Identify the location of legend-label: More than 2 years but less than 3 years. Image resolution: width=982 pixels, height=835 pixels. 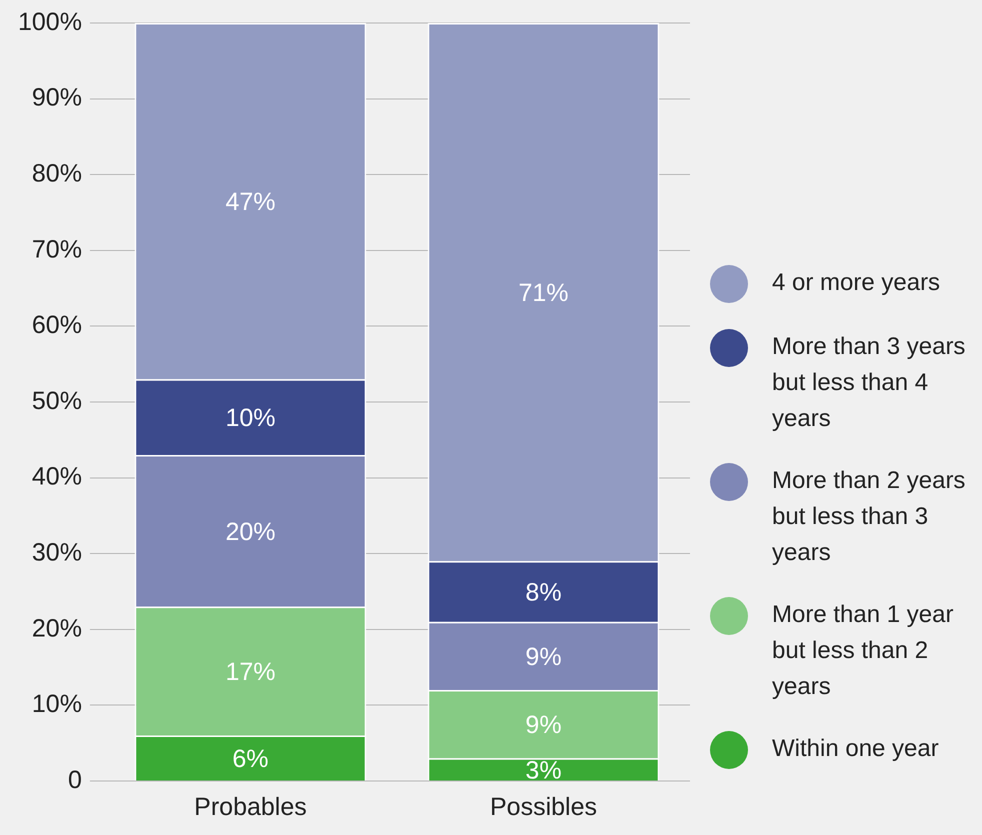
(869, 517).